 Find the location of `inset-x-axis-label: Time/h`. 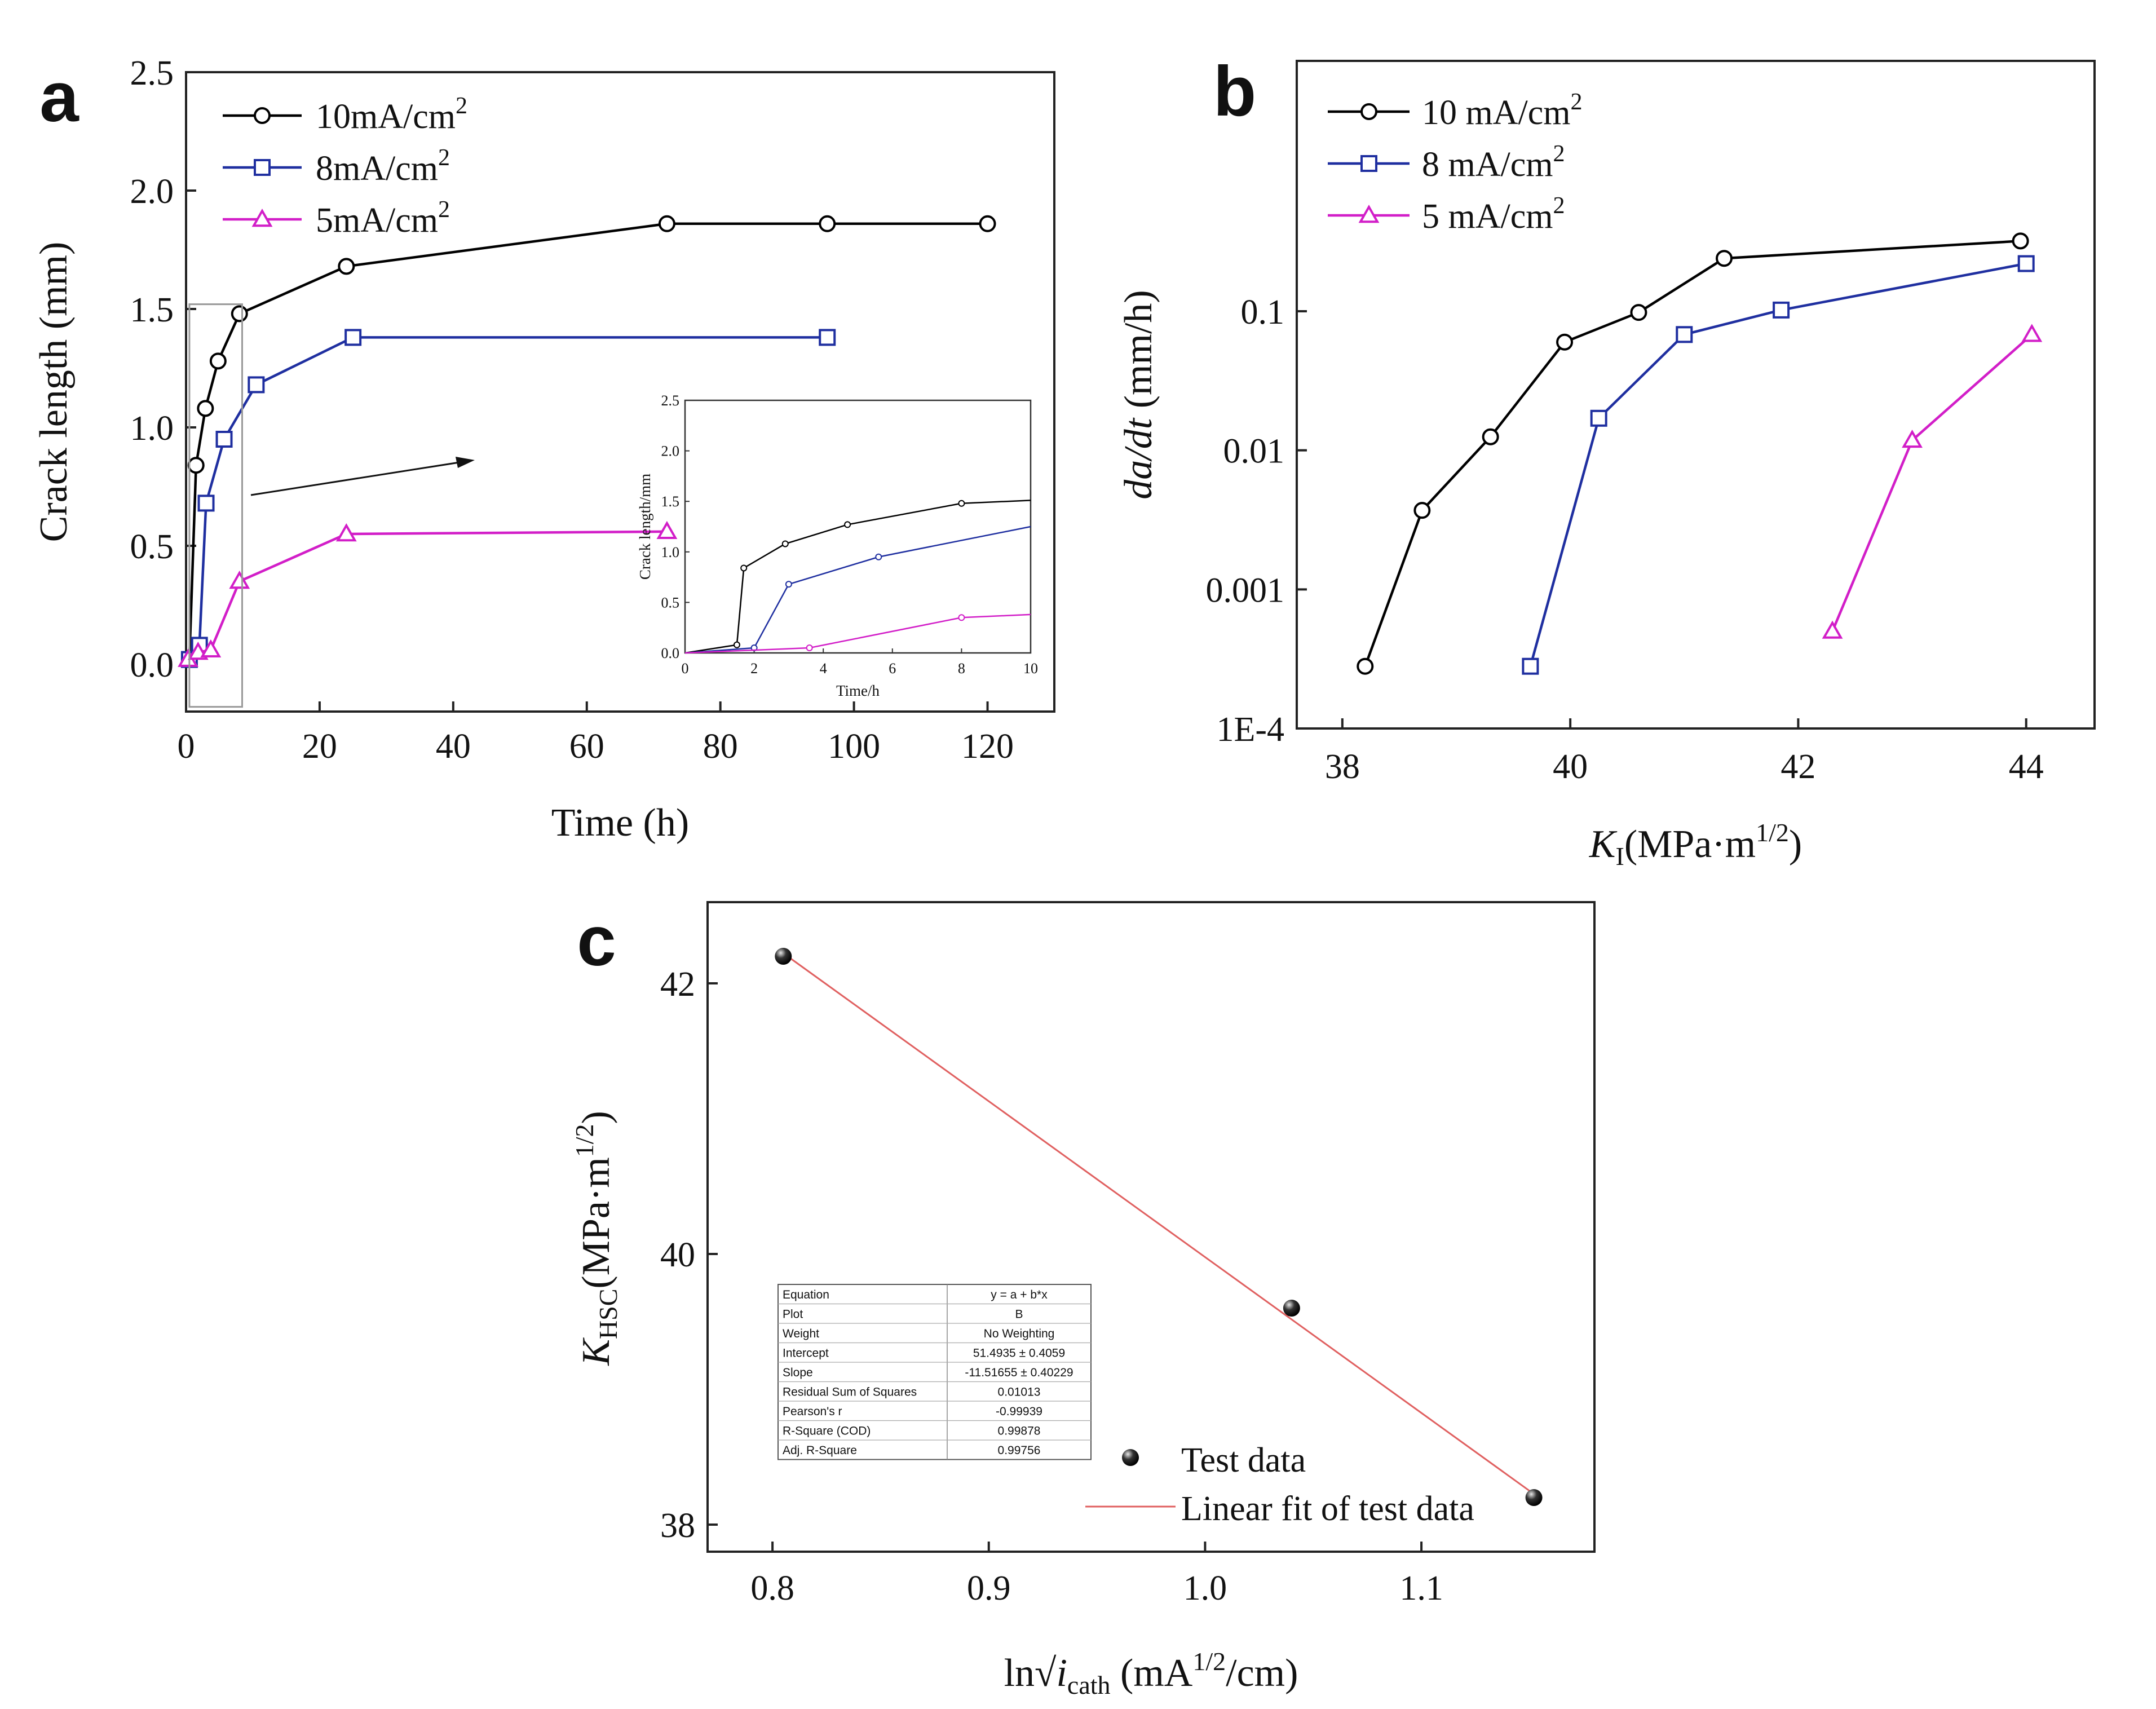

inset-x-axis-label: Time/h is located at coordinates (858, 690).